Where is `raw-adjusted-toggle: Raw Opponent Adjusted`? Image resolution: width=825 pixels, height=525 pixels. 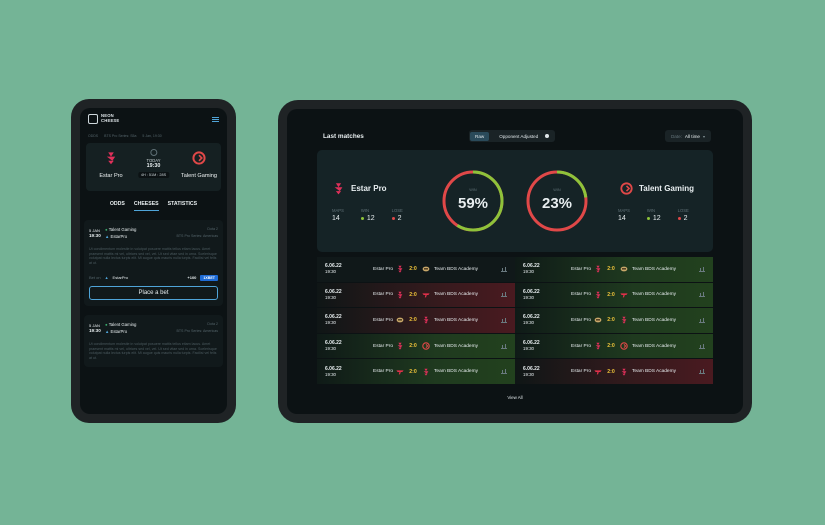
raw-adjusted-toggle: Raw Opponent Adjusted is located at coordinates (512, 136).